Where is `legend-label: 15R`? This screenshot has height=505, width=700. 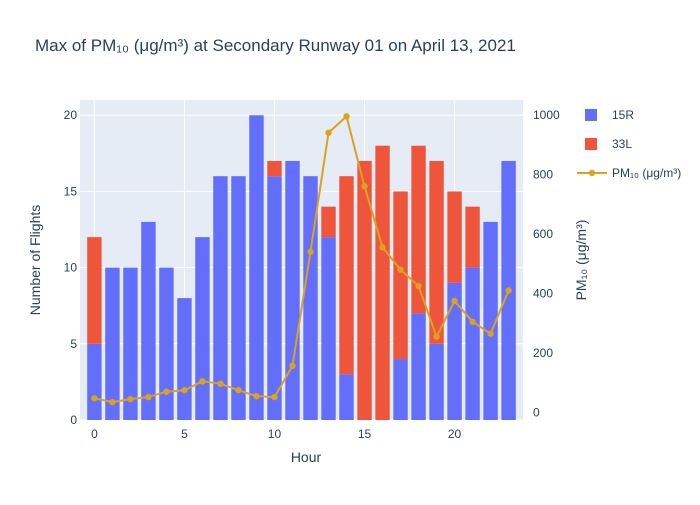 legend-label: 15R is located at coordinates (623, 115).